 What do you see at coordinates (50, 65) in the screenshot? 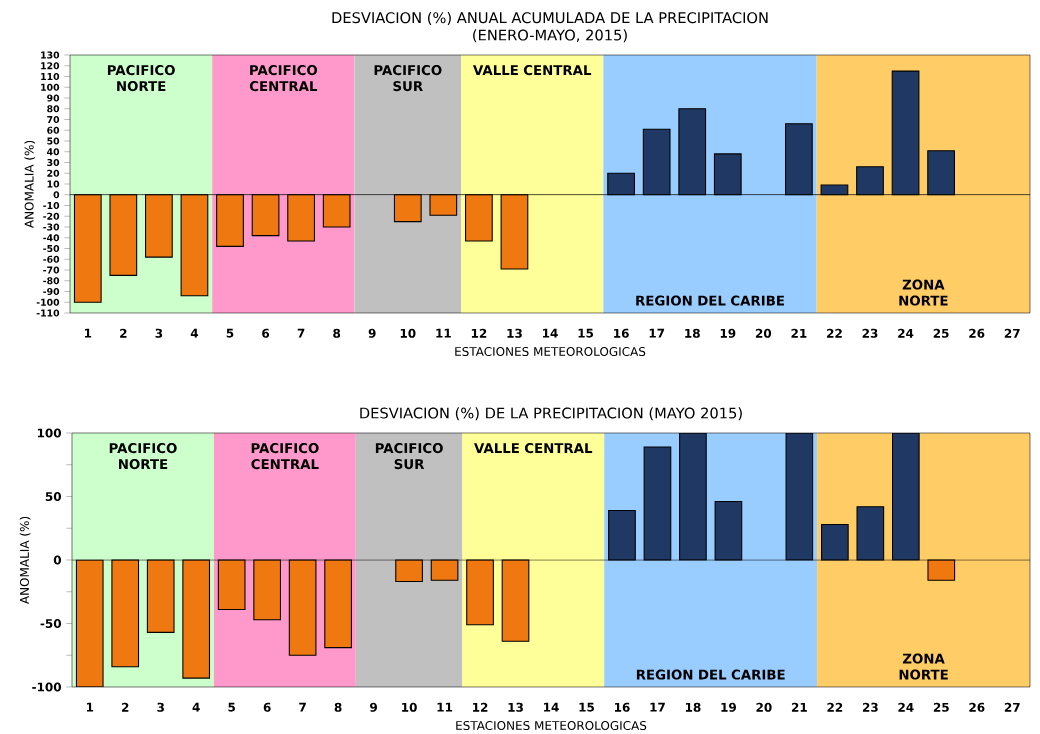
I see `y-tick-label: 120` at bounding box center [50, 65].